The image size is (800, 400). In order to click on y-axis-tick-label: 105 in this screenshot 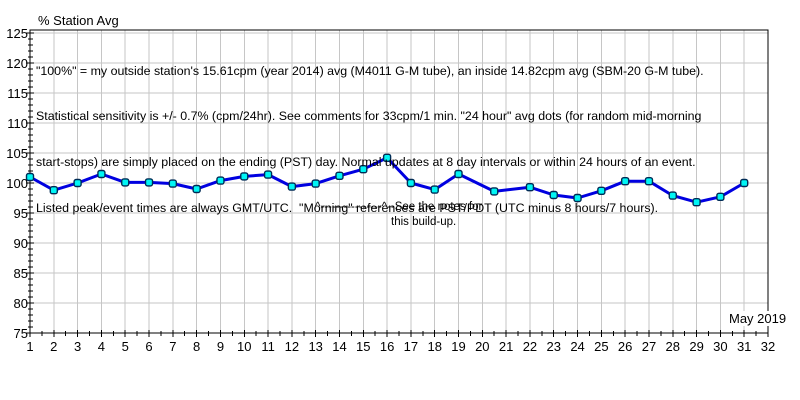, I will do `click(17, 153)`.